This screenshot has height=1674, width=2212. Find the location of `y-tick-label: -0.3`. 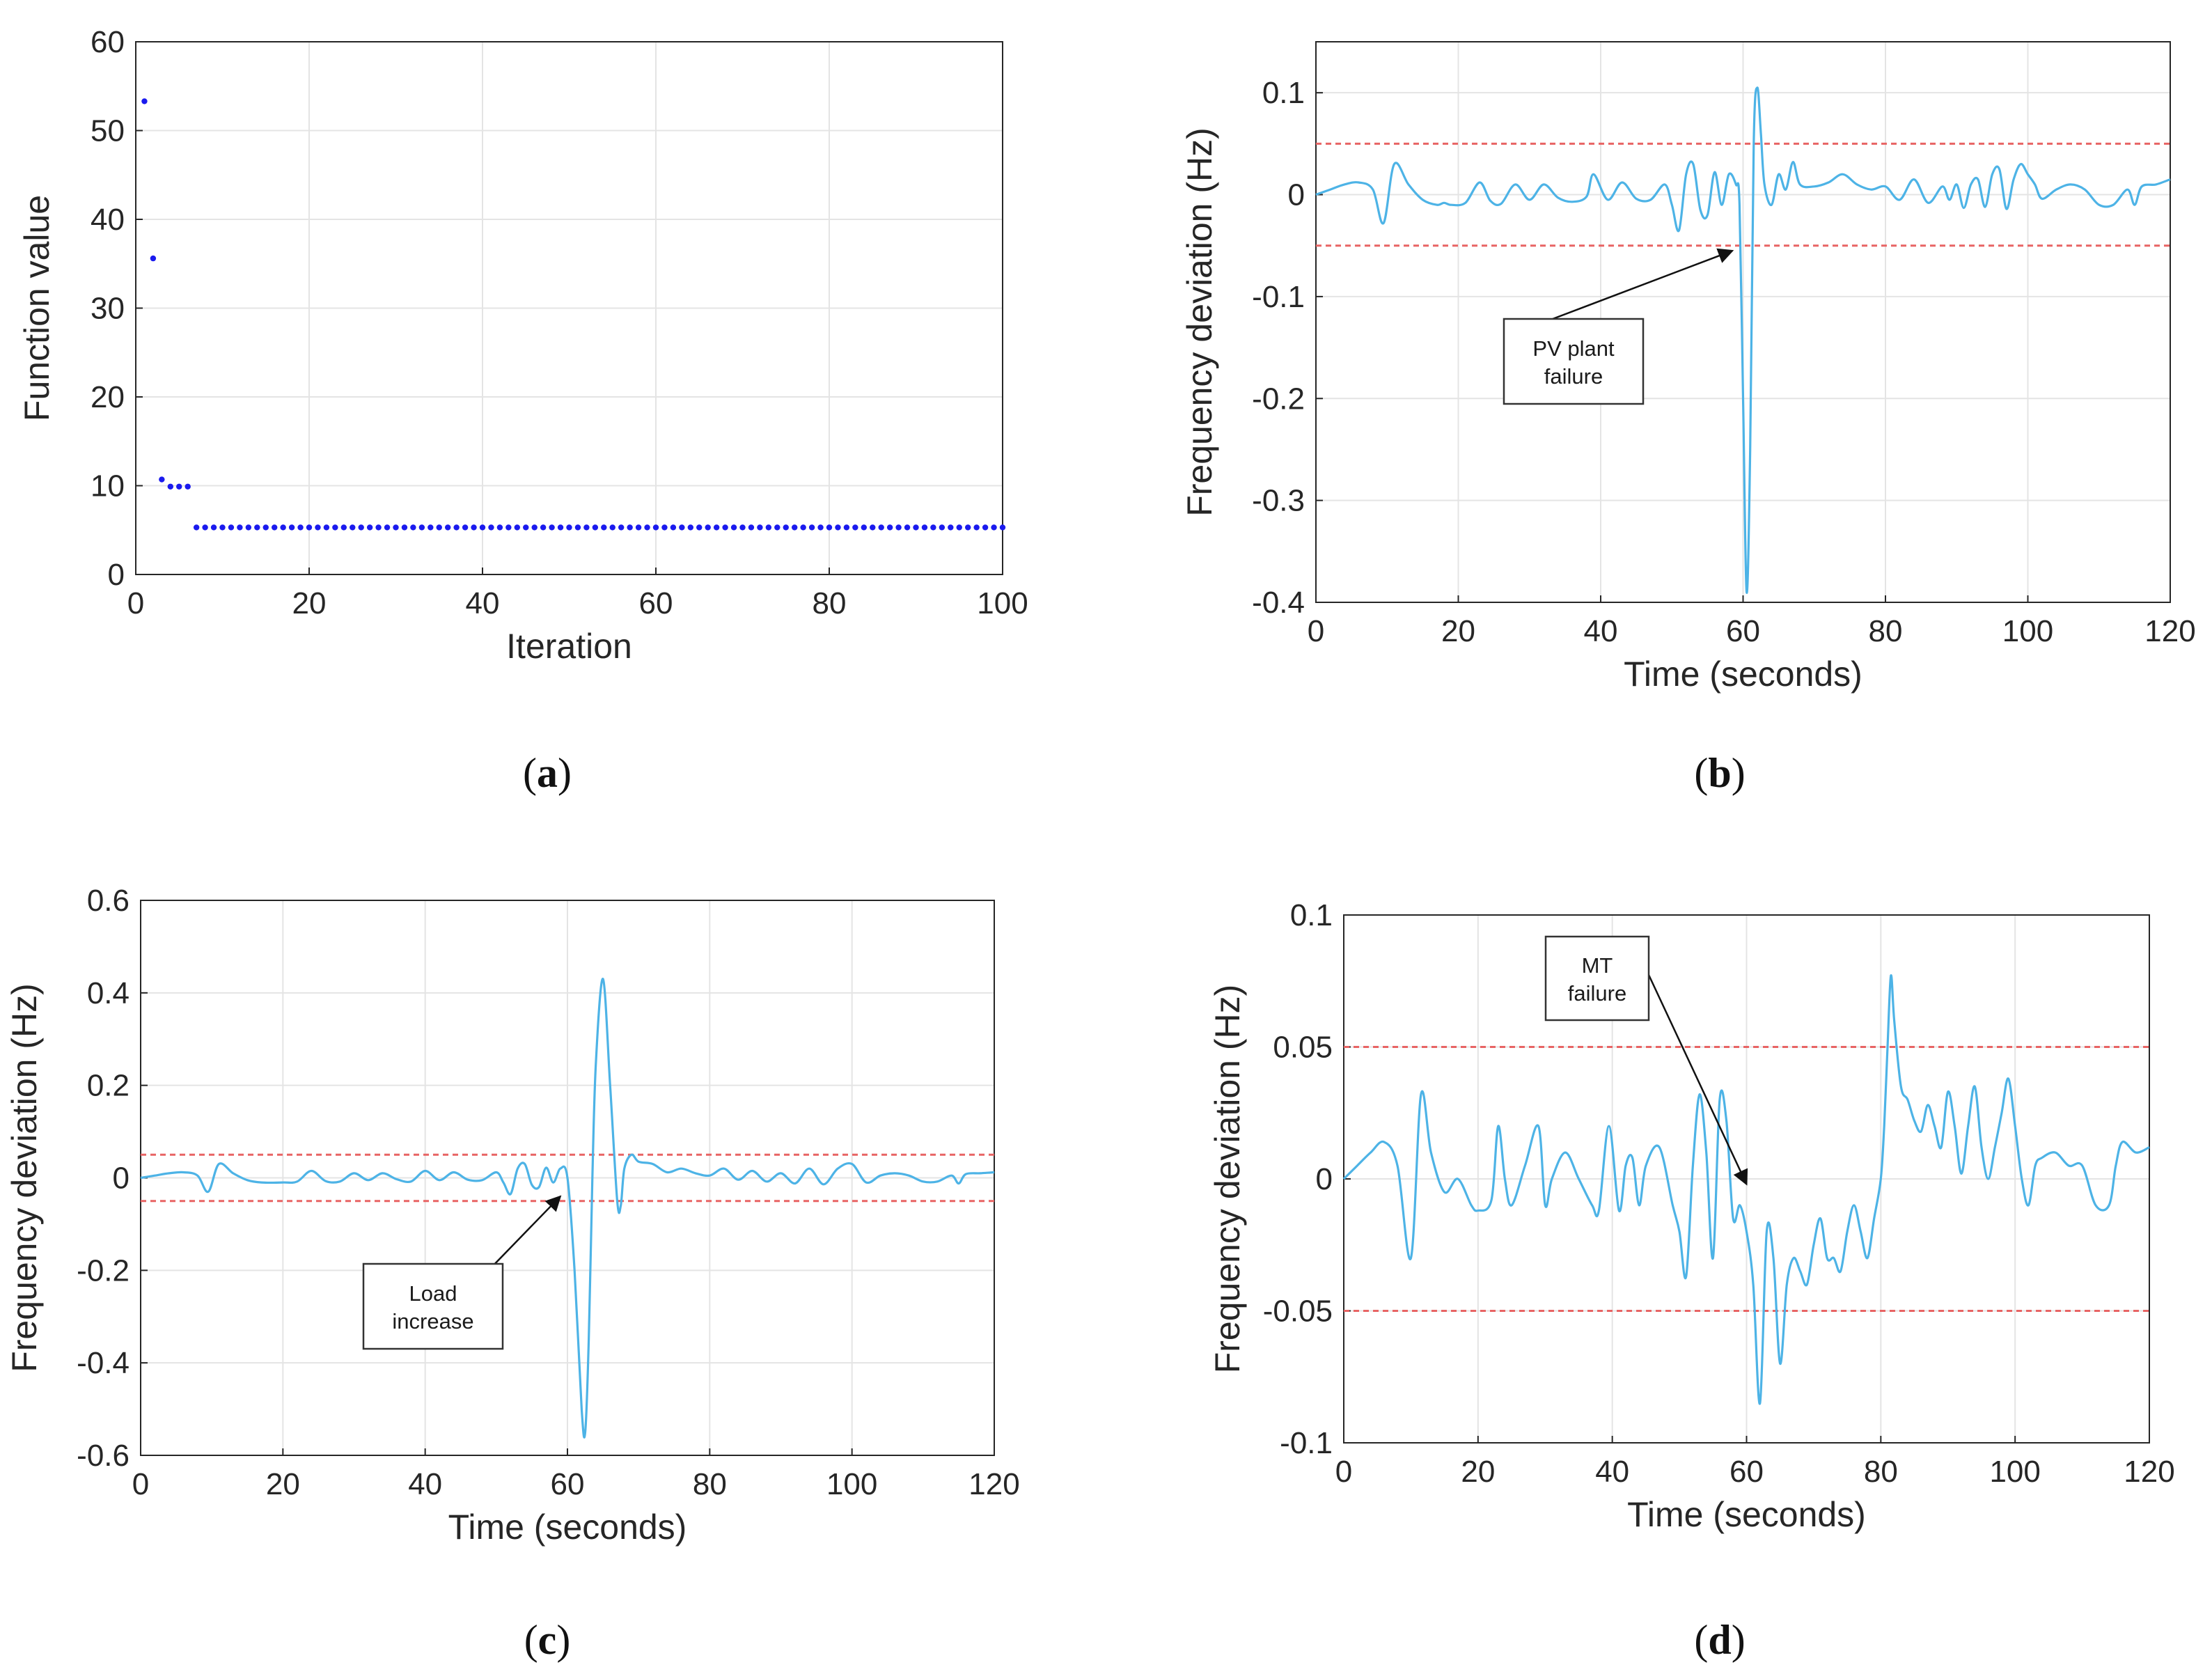

y-tick-label: -0.3 is located at coordinates (1278, 501).